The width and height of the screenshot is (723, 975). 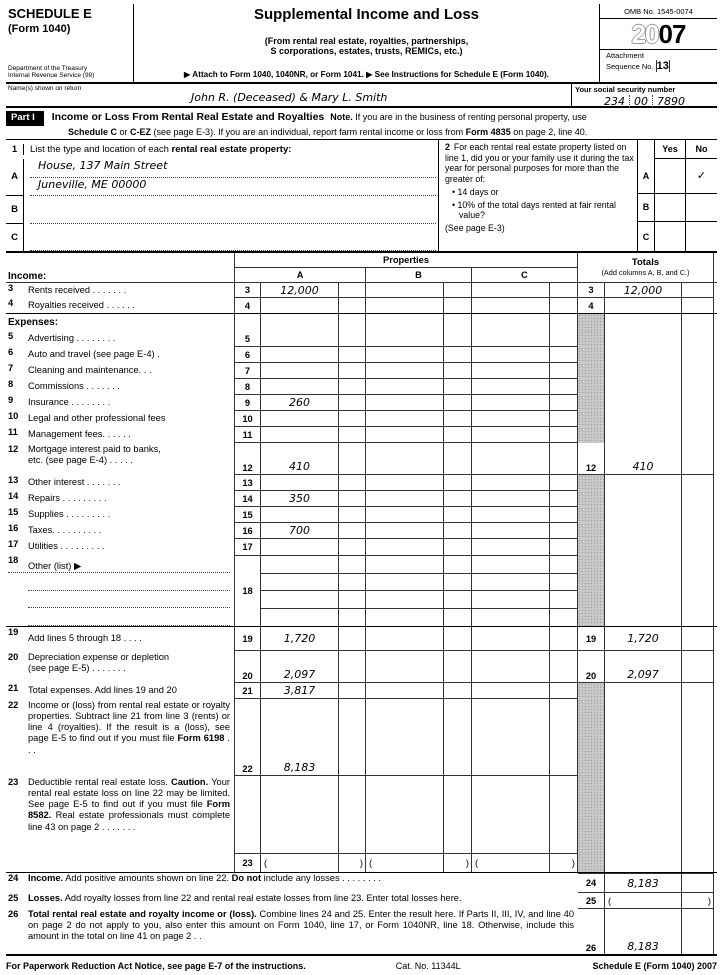 What do you see at coordinates (405, 419) in the screenshot?
I see `field-10b` at bounding box center [405, 419].